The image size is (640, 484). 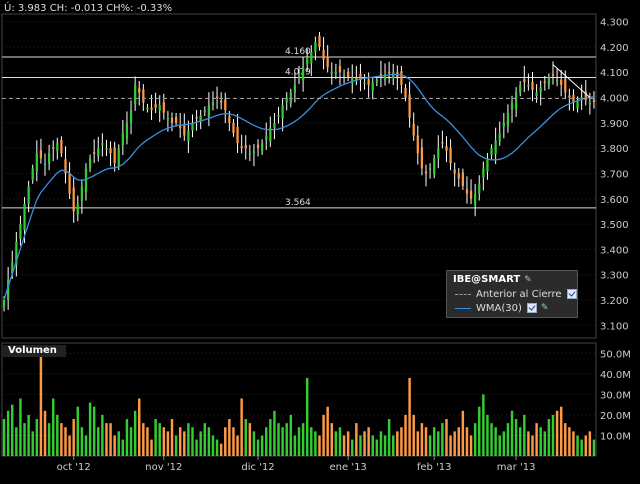 What do you see at coordinates (163, 467) in the screenshot?
I see `time-tick-label: nov '12` at bounding box center [163, 467].